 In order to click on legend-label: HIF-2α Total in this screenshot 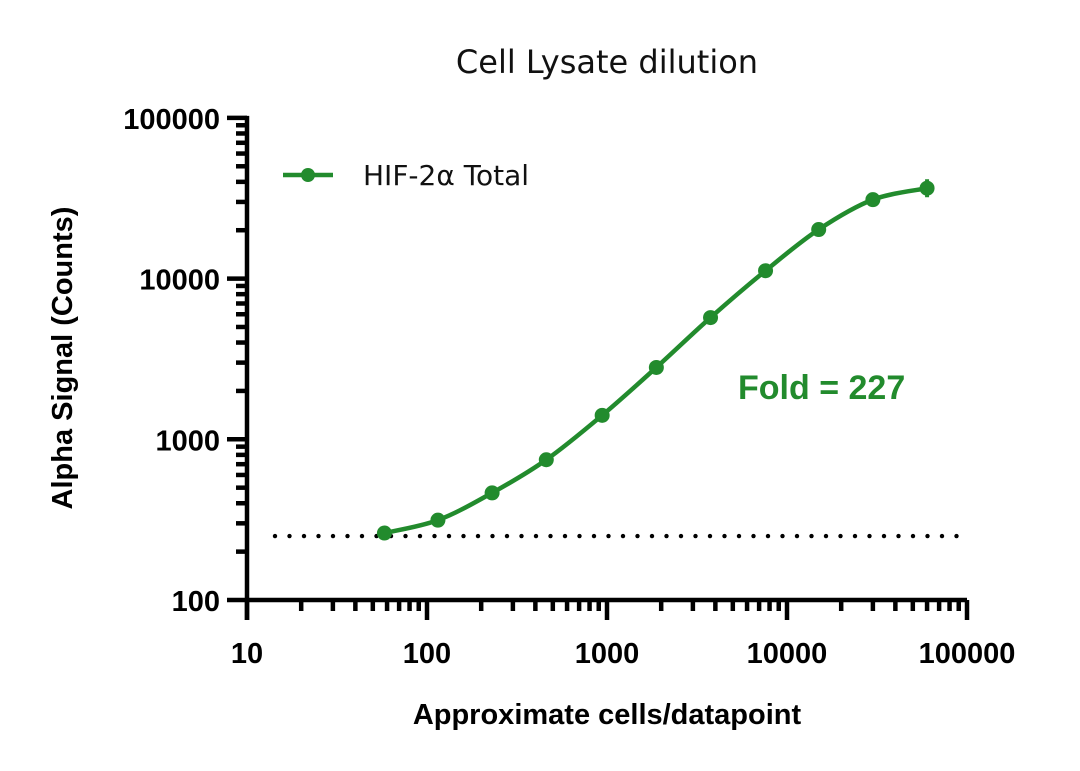, I will do `click(446, 175)`.